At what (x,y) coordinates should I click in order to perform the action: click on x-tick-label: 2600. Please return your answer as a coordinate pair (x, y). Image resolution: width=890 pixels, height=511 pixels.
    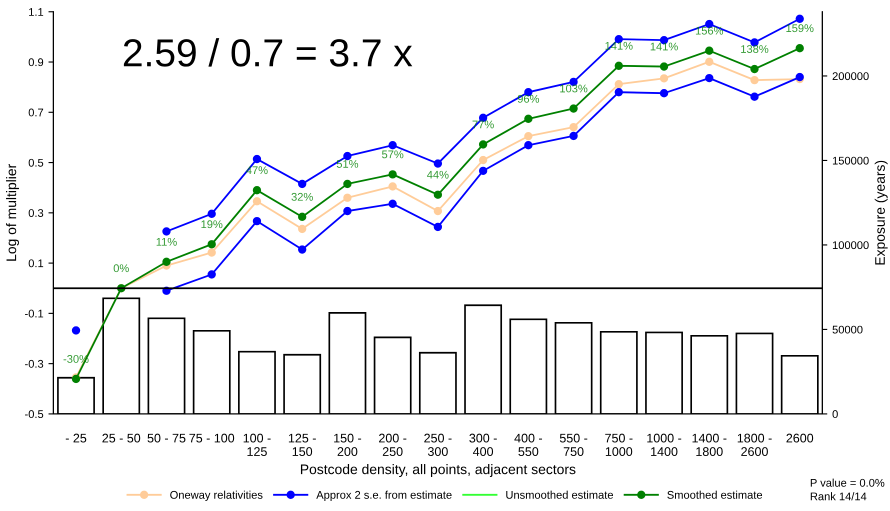
    Looking at the image, I should click on (800, 438).